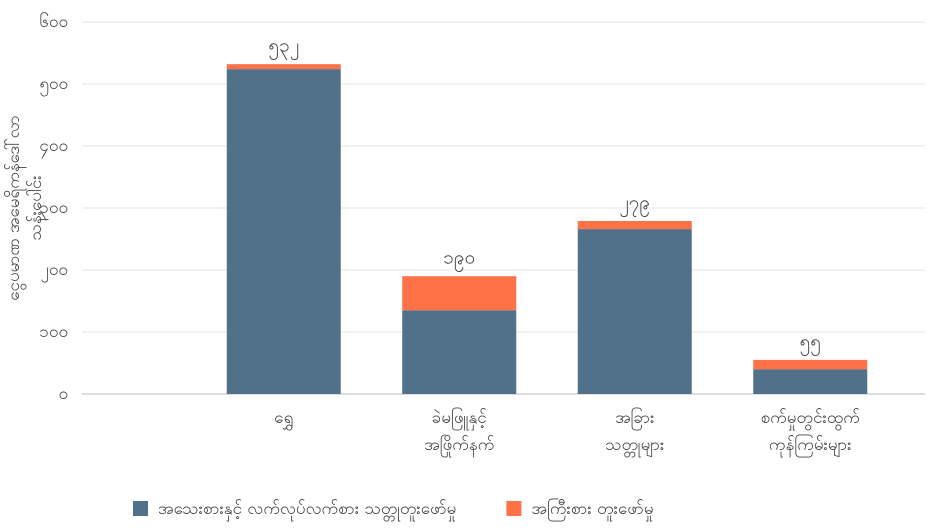  I want to click on x-tick-label: အခြား, so click(634, 418).